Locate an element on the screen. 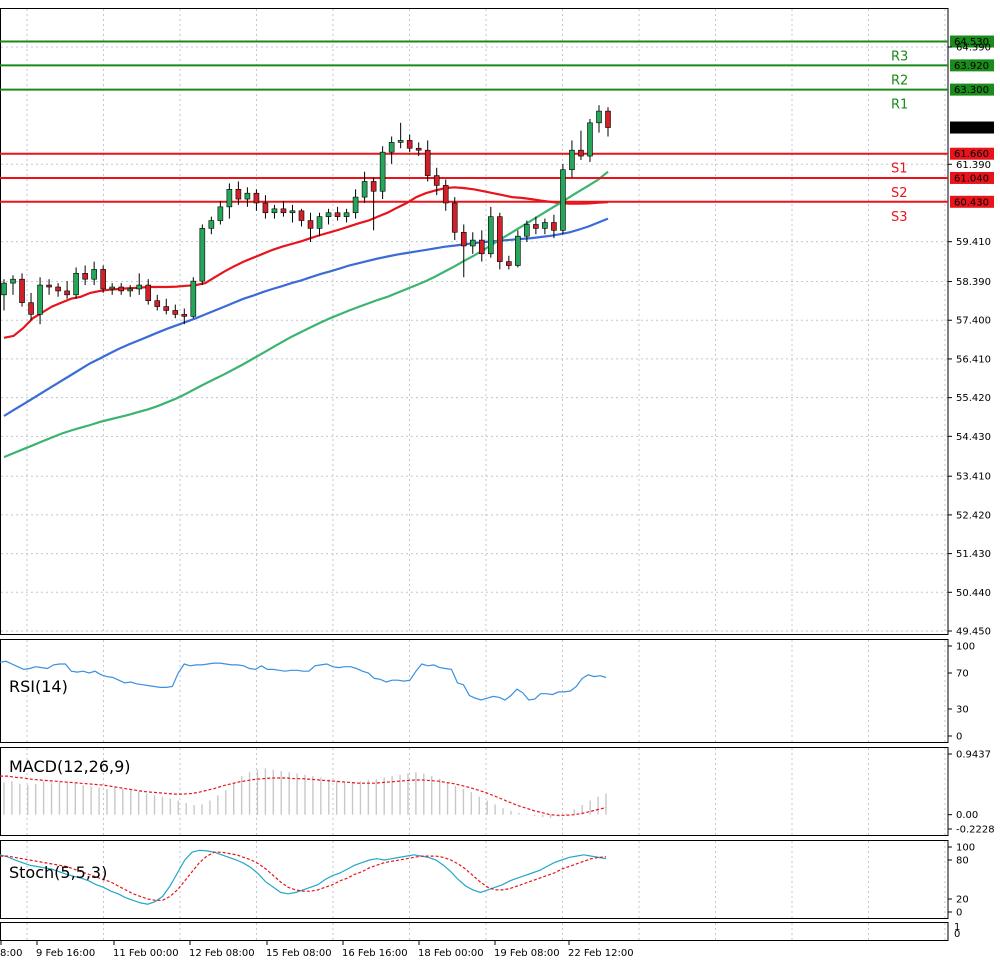 The width and height of the screenshot is (1000, 972). empty-pane-tick-label: 0 is located at coordinates (957, 934).